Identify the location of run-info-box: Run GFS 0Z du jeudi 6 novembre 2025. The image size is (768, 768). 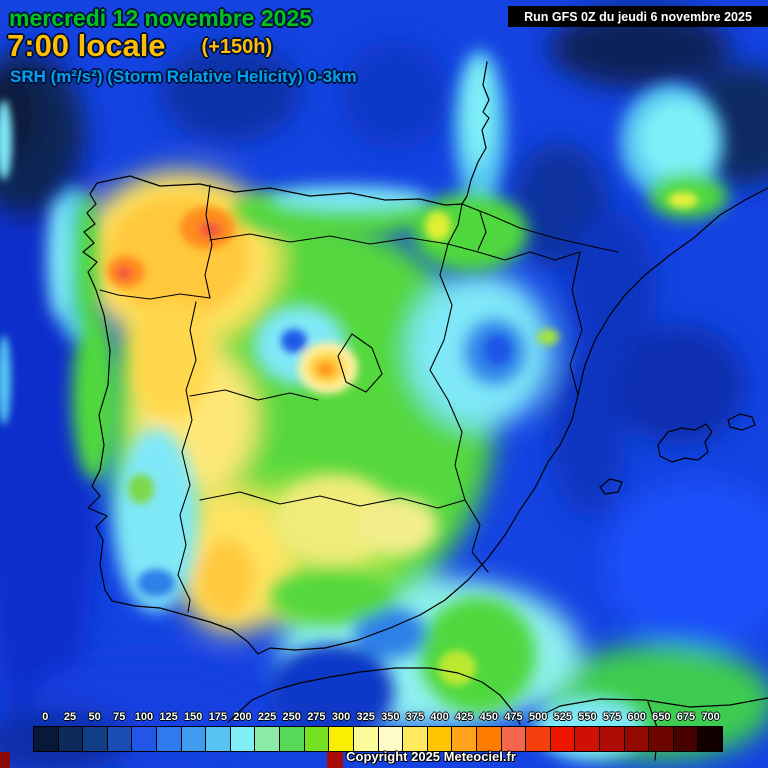
(638, 16).